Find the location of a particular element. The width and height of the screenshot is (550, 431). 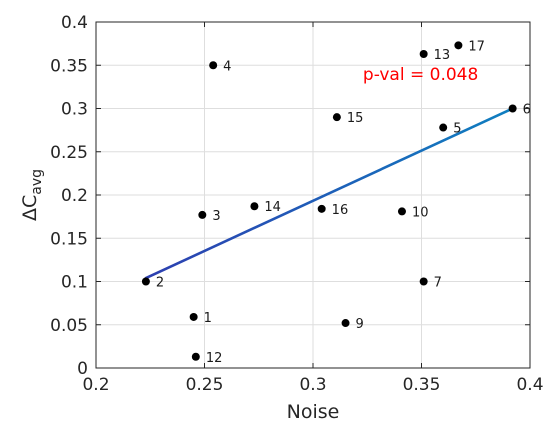

y-tick-label: 0.4 is located at coordinates (74, 23).